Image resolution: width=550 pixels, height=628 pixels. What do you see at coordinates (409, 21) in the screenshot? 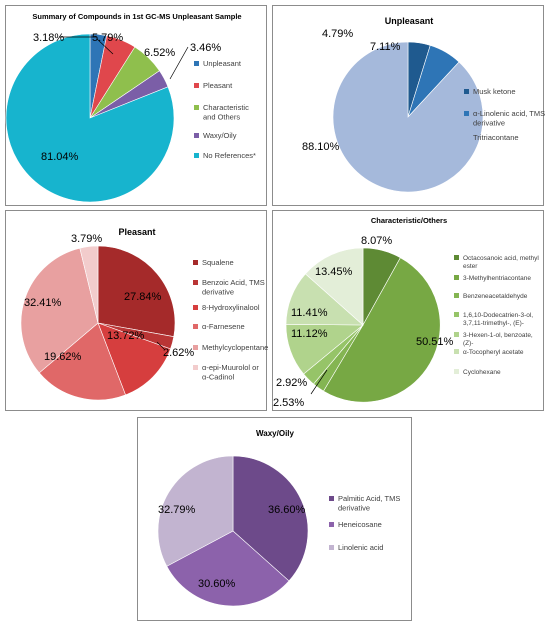
I see `unpleasant-chart-title: Unpleasant` at bounding box center [409, 21].